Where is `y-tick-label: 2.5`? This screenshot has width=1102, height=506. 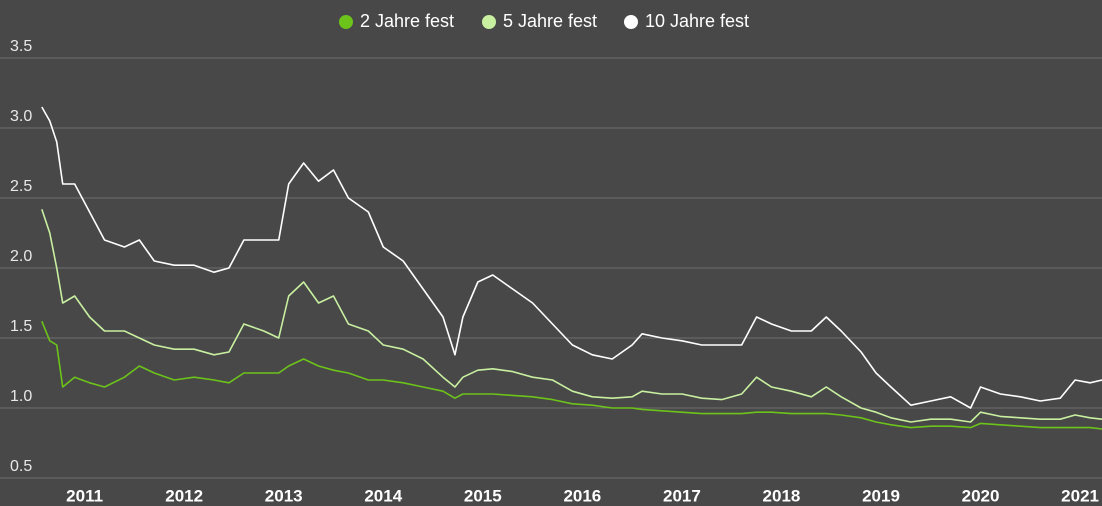
y-tick-label: 2.5 is located at coordinates (21, 186).